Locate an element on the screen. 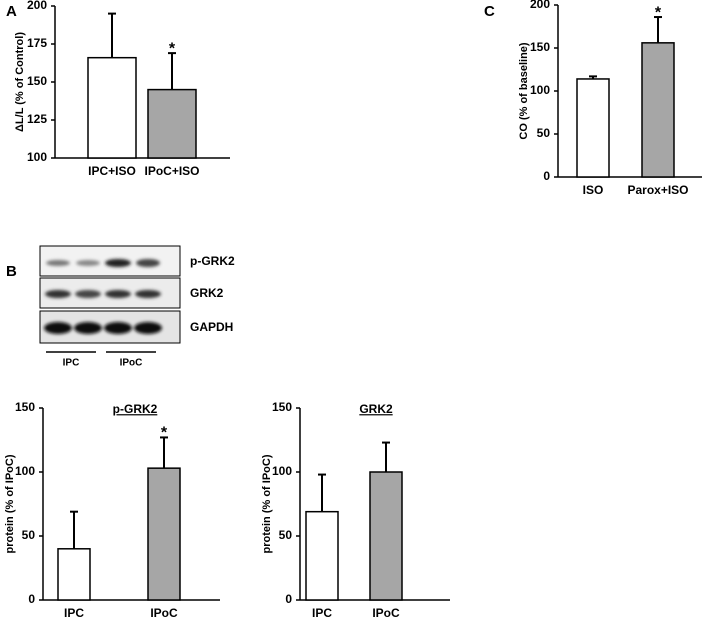 This screenshot has width=709, height=622. chart: 0 50 100 150 protein (% of IPoC) GRK2 IPC IPoC is located at coordinates (355, 510).